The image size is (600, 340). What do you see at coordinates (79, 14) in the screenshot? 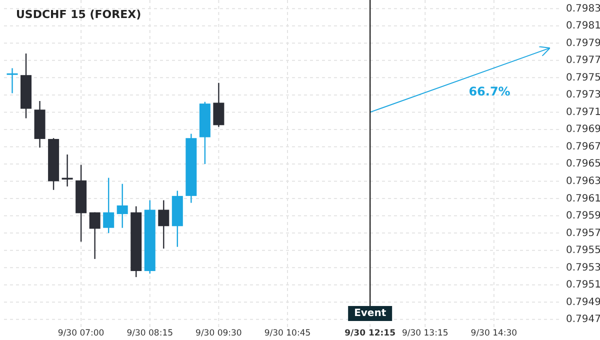
I see `text: USDCHF 15 (FOREX)` at bounding box center [79, 14].